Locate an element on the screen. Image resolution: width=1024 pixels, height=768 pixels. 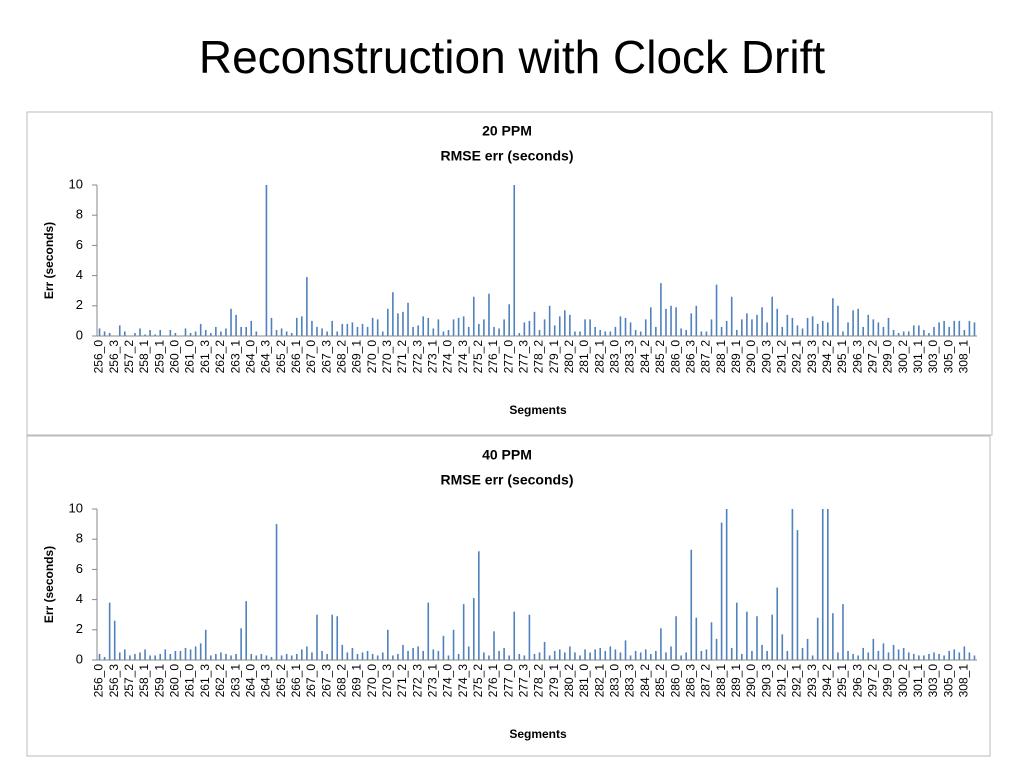
x-tick-label: 264_0 is located at coordinates (250, 681).